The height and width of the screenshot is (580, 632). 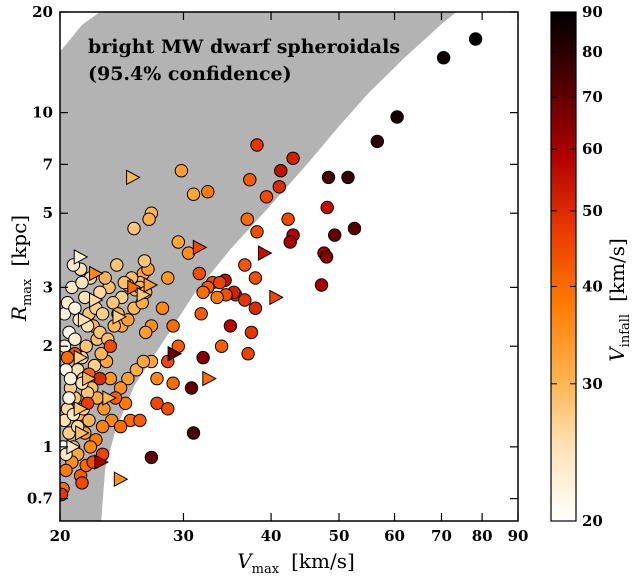 I want to click on y-axis-unit: [kpc], so click(x=19, y=241).